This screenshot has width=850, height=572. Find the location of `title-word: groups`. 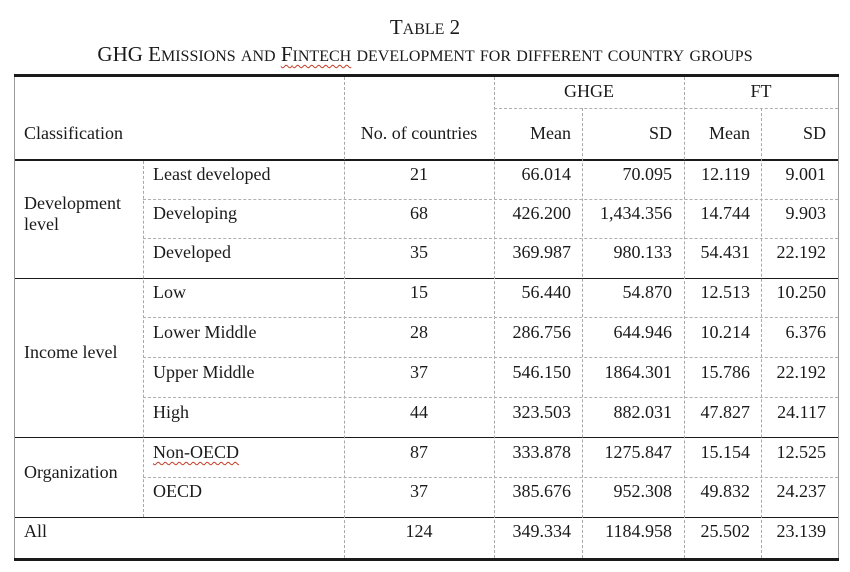

title-word: groups is located at coordinates (721, 56).